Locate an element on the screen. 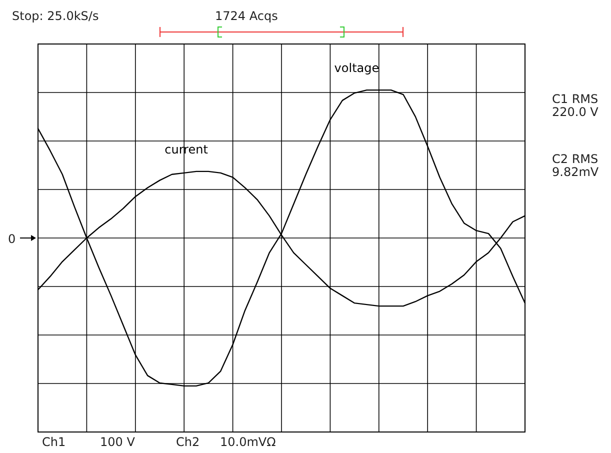 Image resolution: width=611 pixels, height=453 pixels. text: 100 V is located at coordinates (118, 442).